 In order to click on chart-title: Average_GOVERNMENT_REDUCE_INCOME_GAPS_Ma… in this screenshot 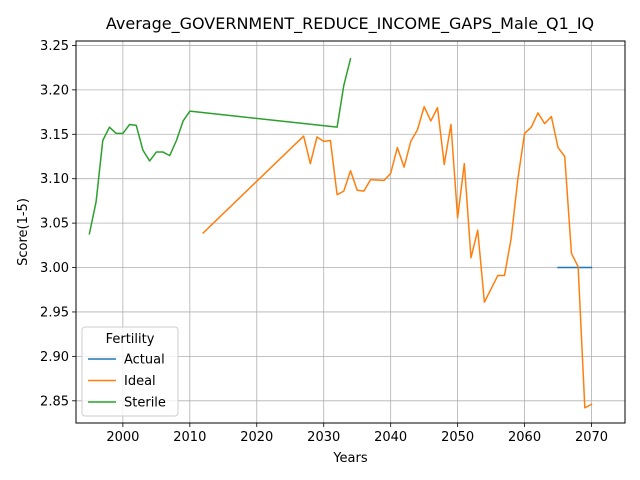, I will do `click(350, 24)`.